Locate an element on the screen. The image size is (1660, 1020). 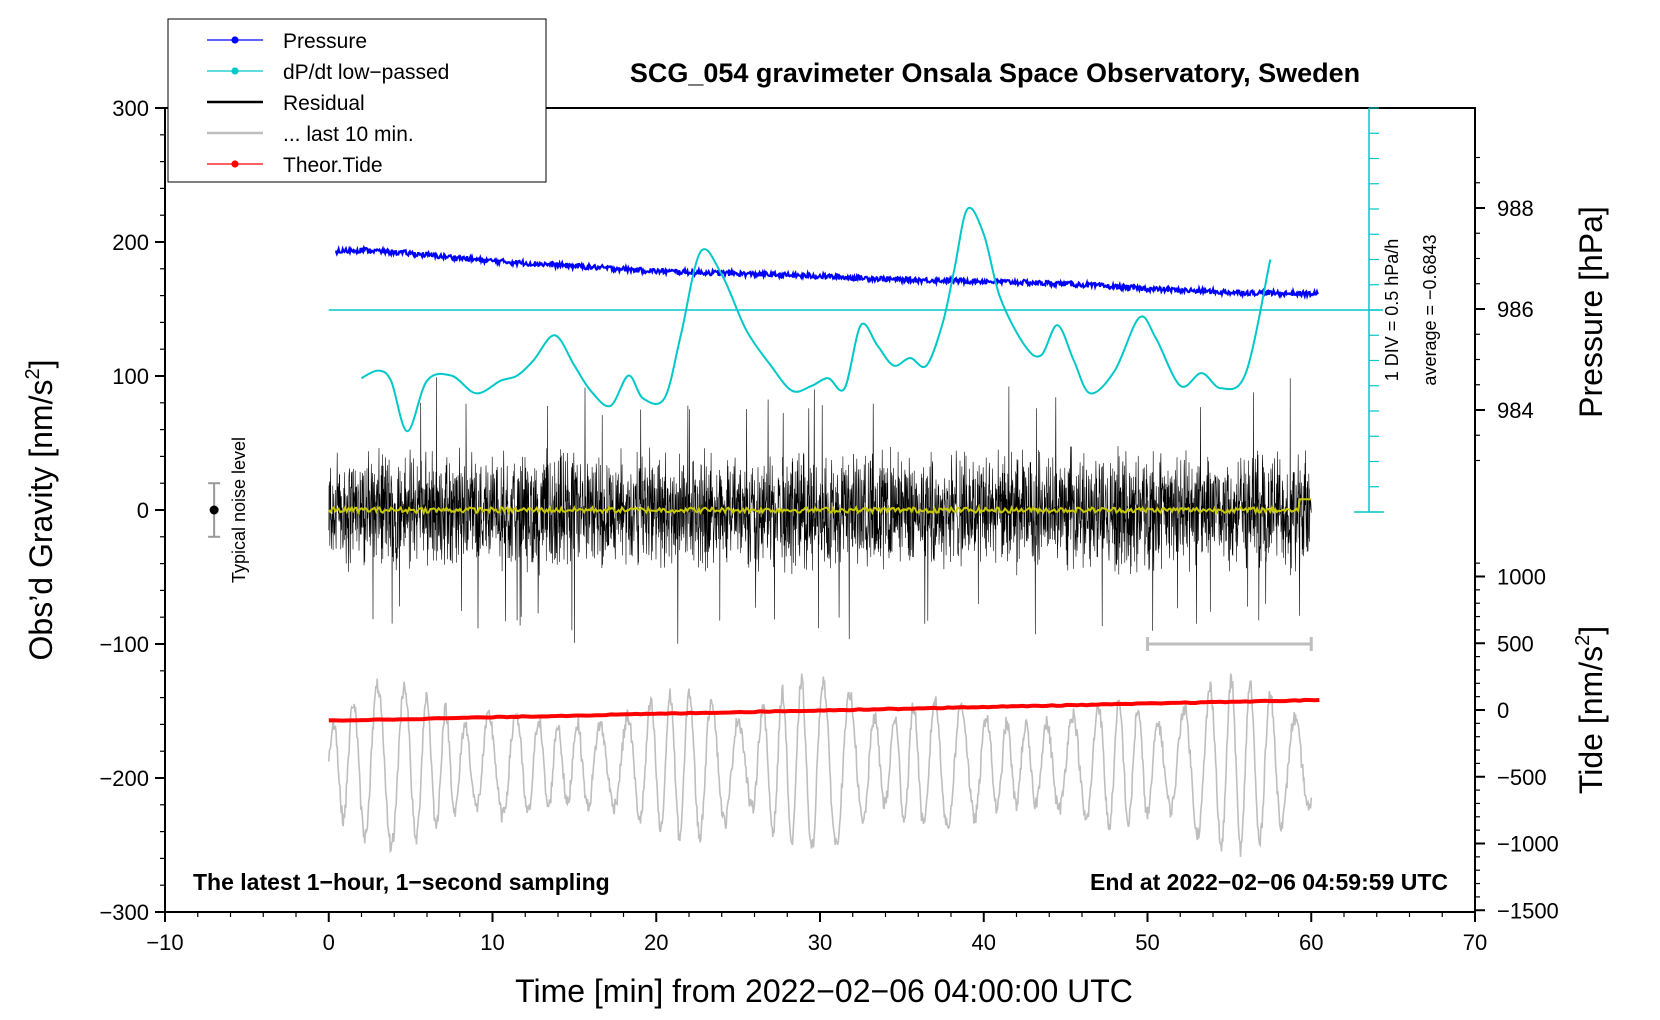
x-axis-title: Time [min] from 2022−02−06 04:00:00 UTC is located at coordinates (824, 991).